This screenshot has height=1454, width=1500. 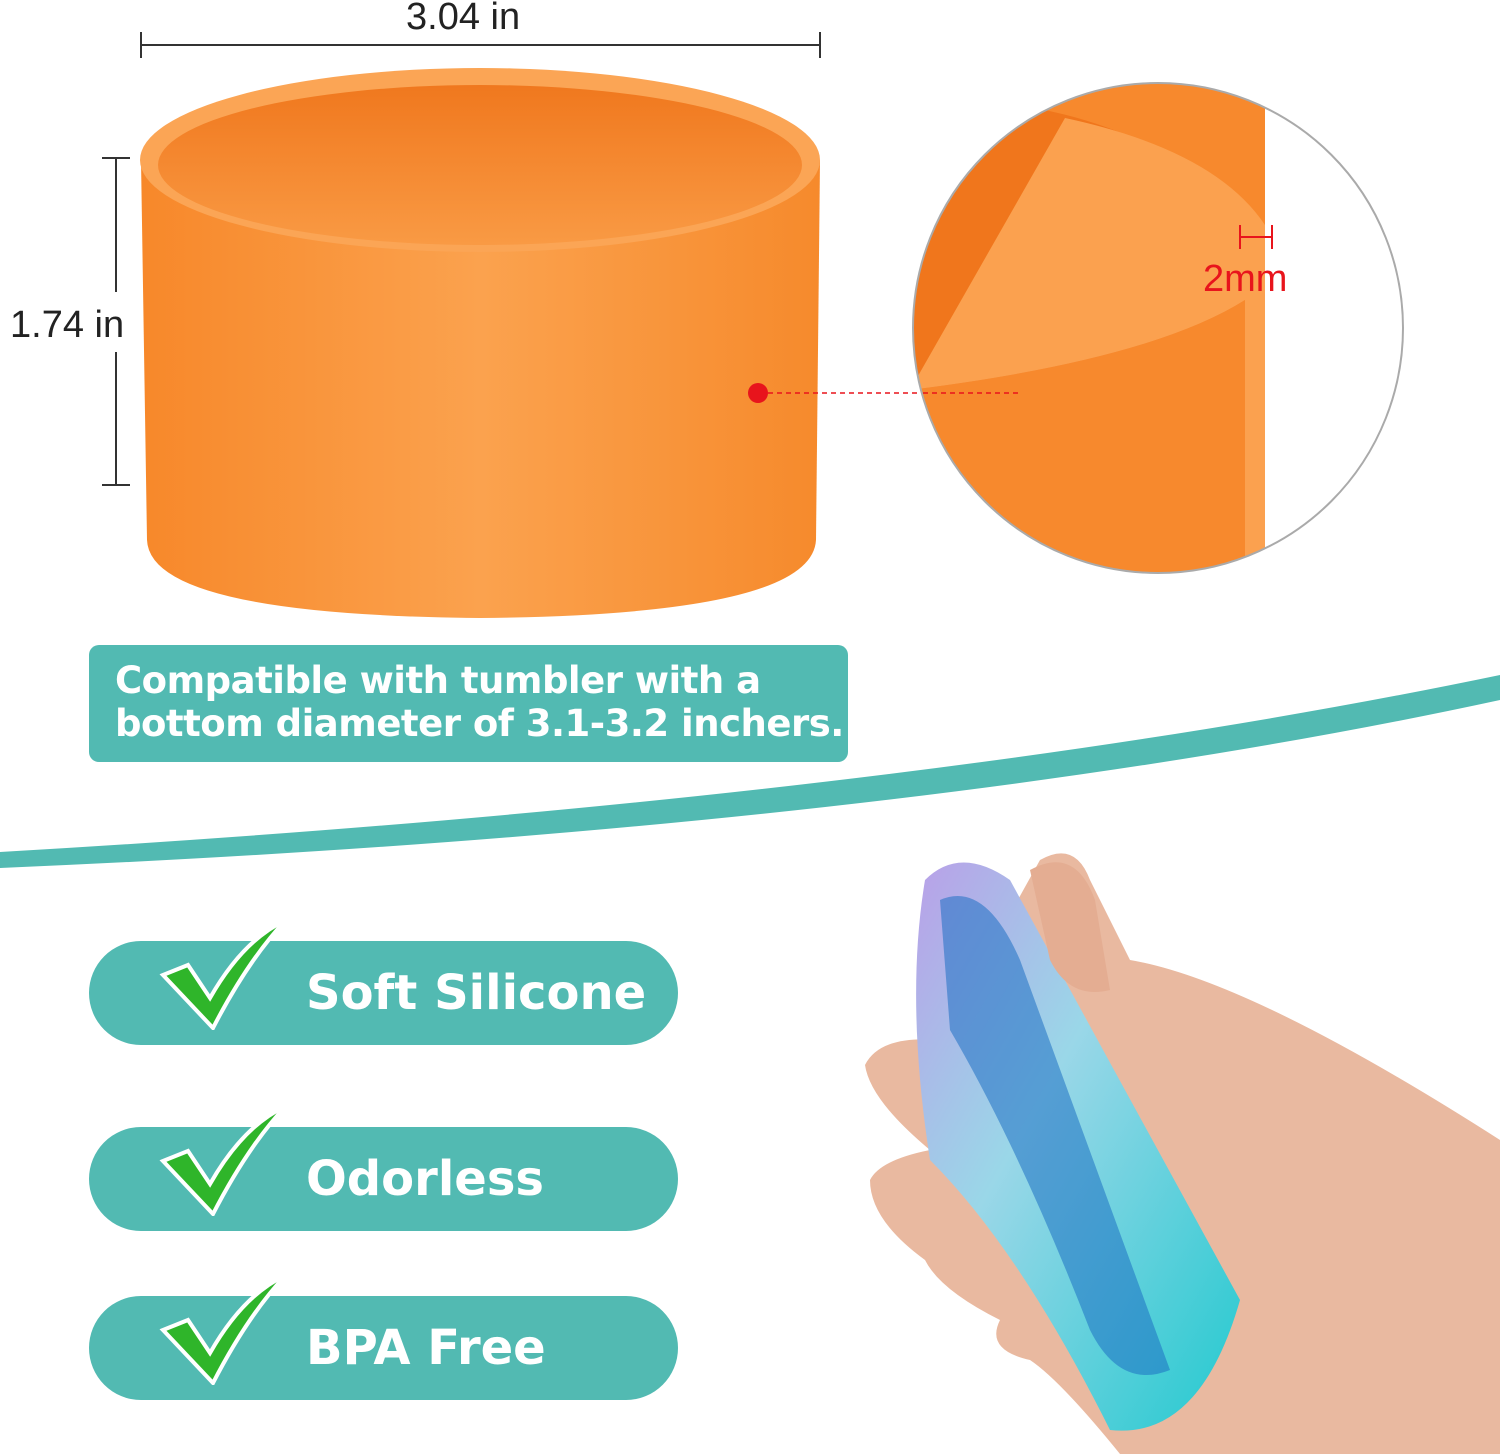 I want to click on feature-label: BPA Free, so click(x=426, y=1348).